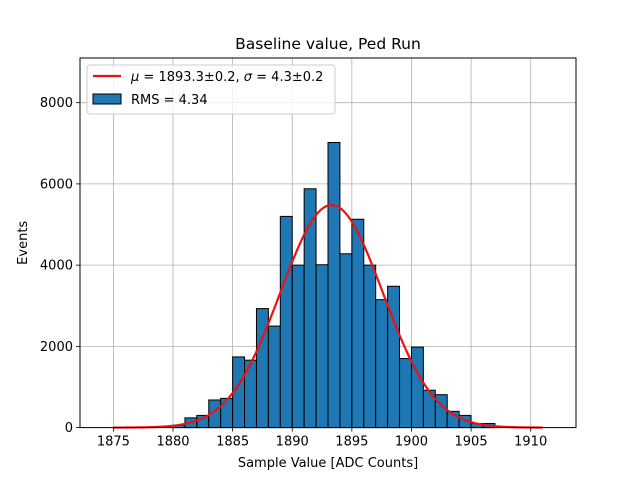 This screenshot has width=640, height=480. I want to click on x-tick-label: 1885, so click(232, 442).